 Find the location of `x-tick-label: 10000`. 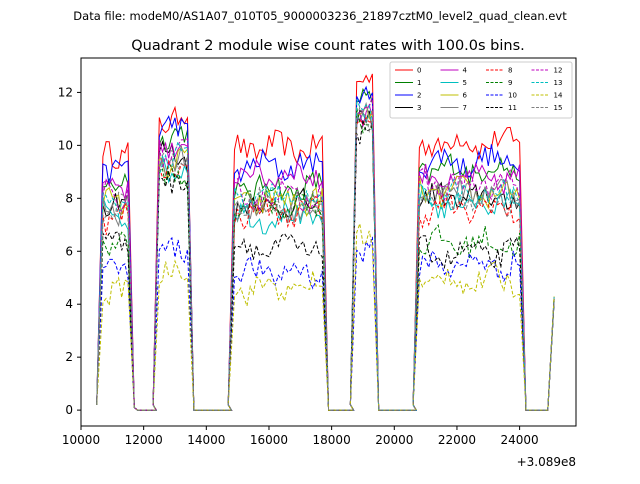

x-tick-label: 10000 is located at coordinates (81, 440).